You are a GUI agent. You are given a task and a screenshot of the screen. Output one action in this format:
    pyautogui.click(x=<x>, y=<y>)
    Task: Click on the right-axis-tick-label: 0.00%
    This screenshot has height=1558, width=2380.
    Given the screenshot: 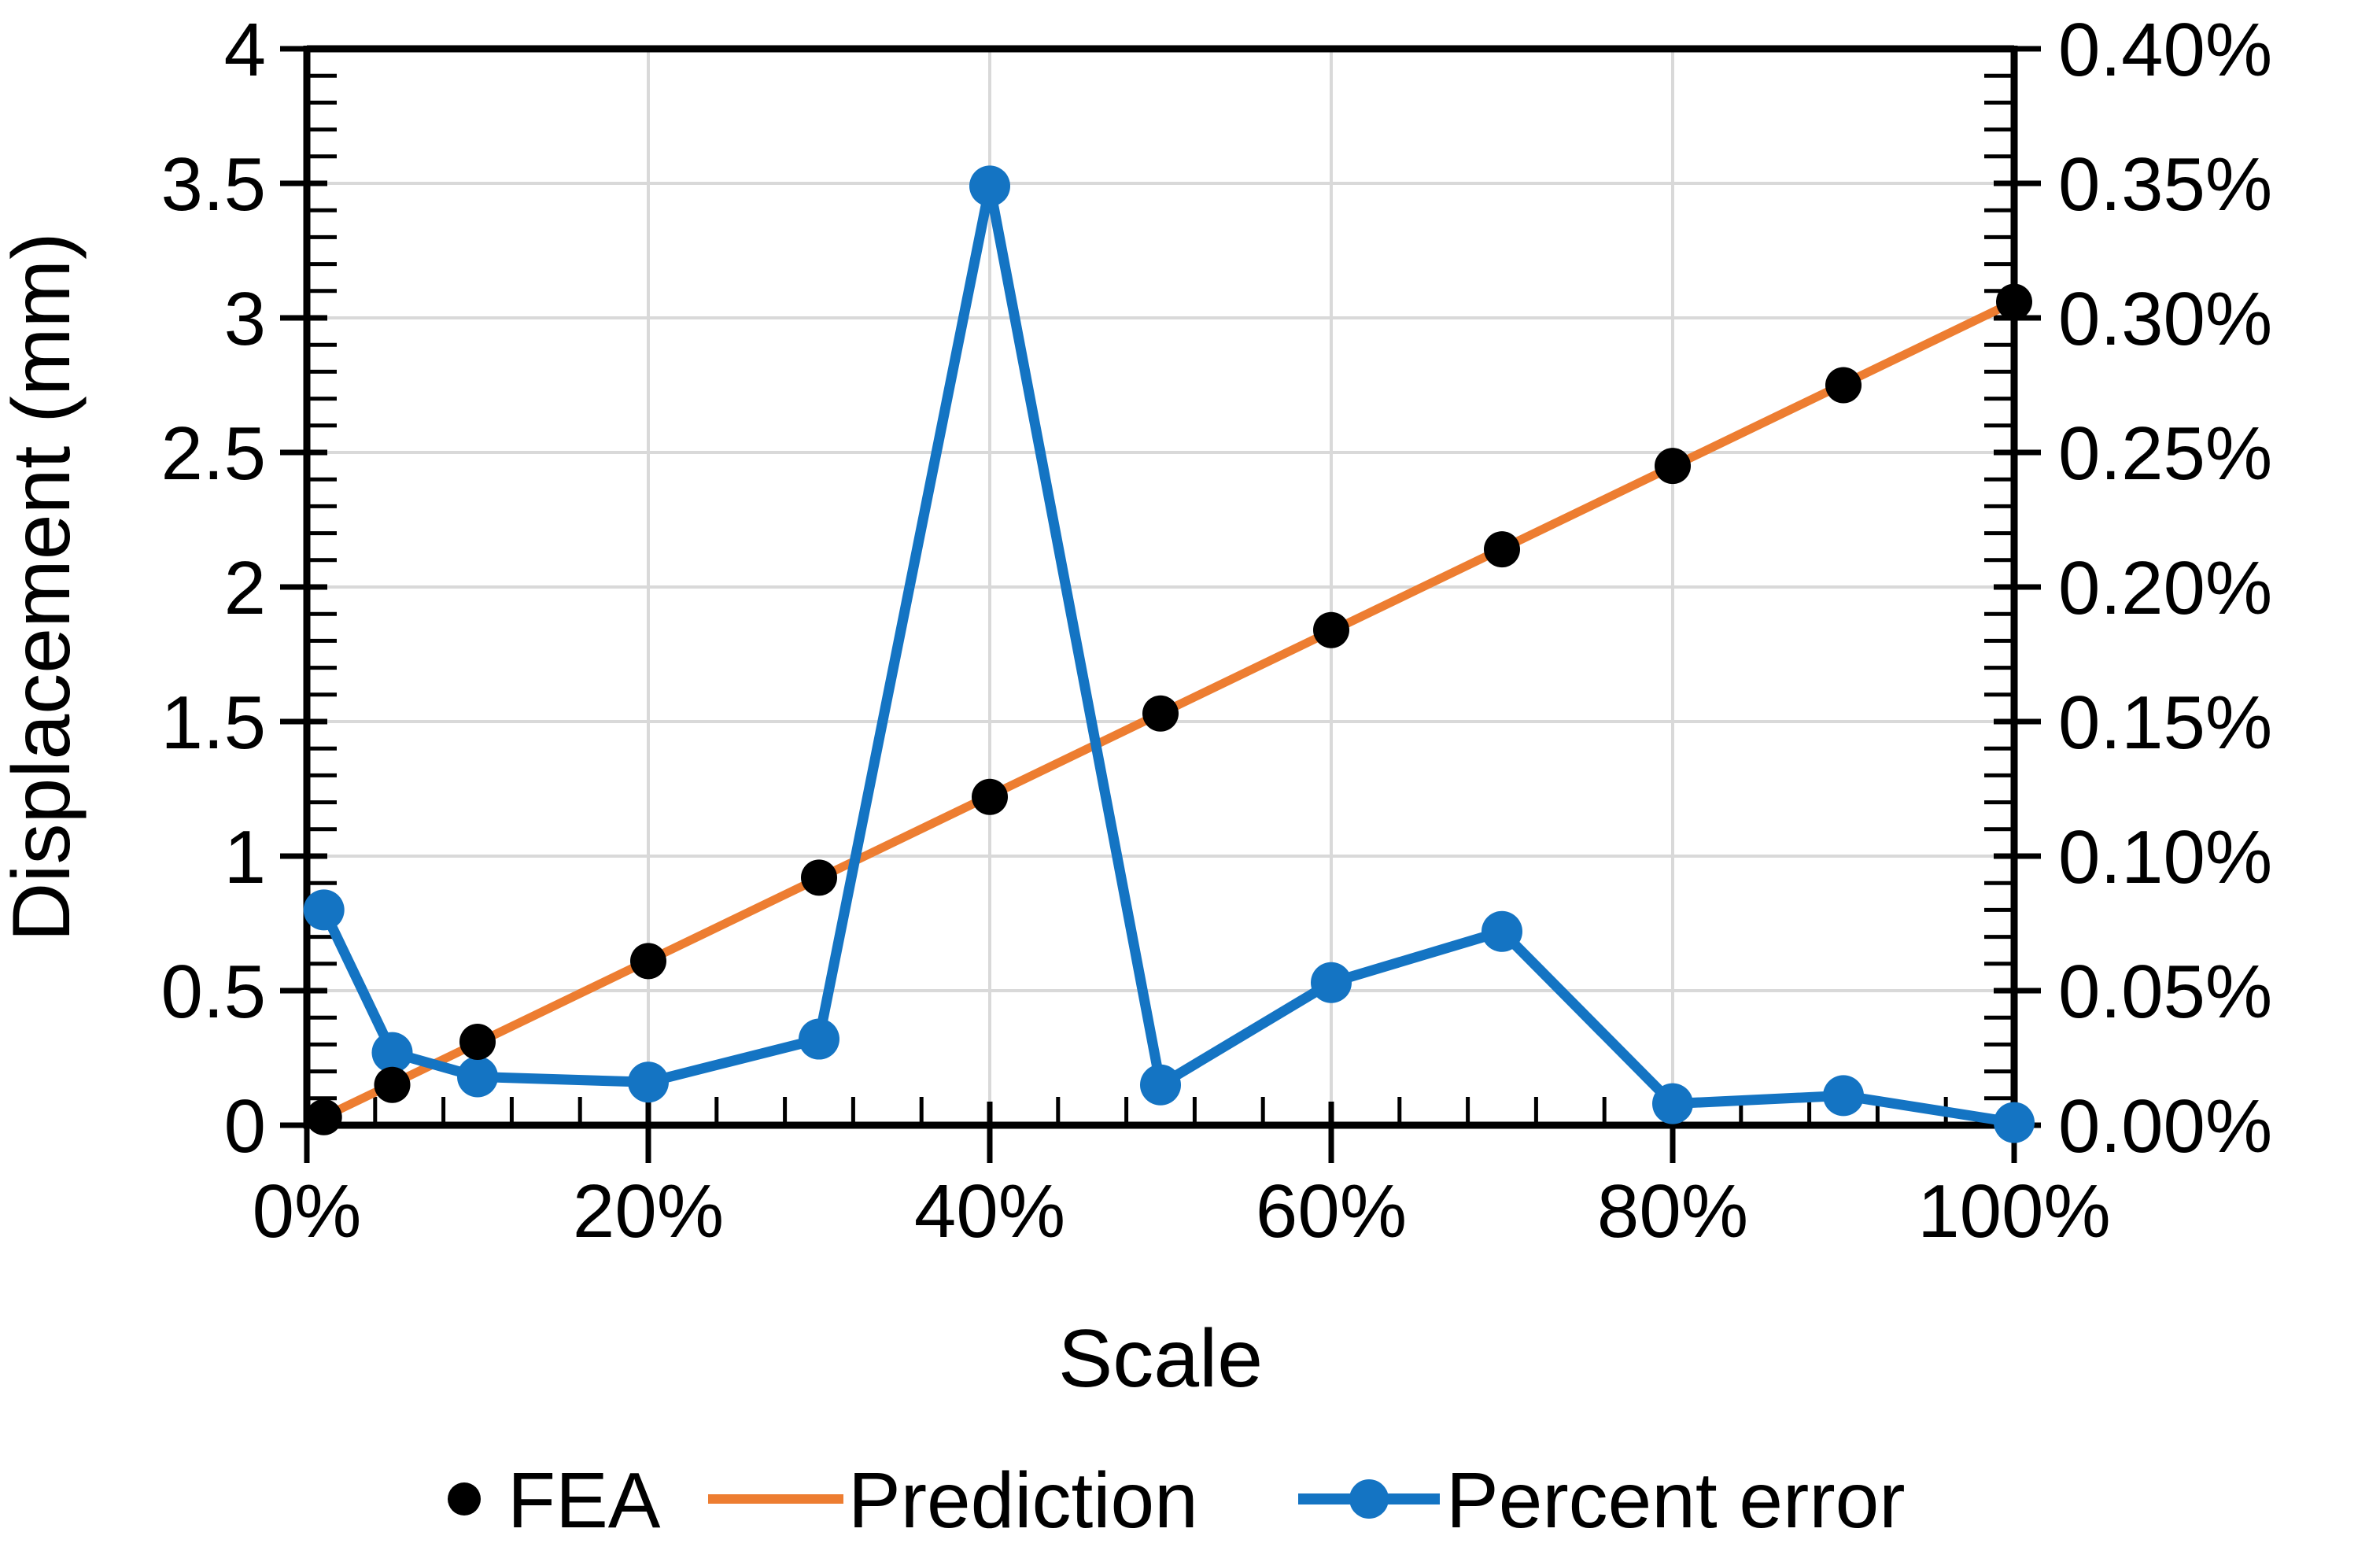 What is the action you would take?
    pyautogui.click(x=2165, y=1126)
    